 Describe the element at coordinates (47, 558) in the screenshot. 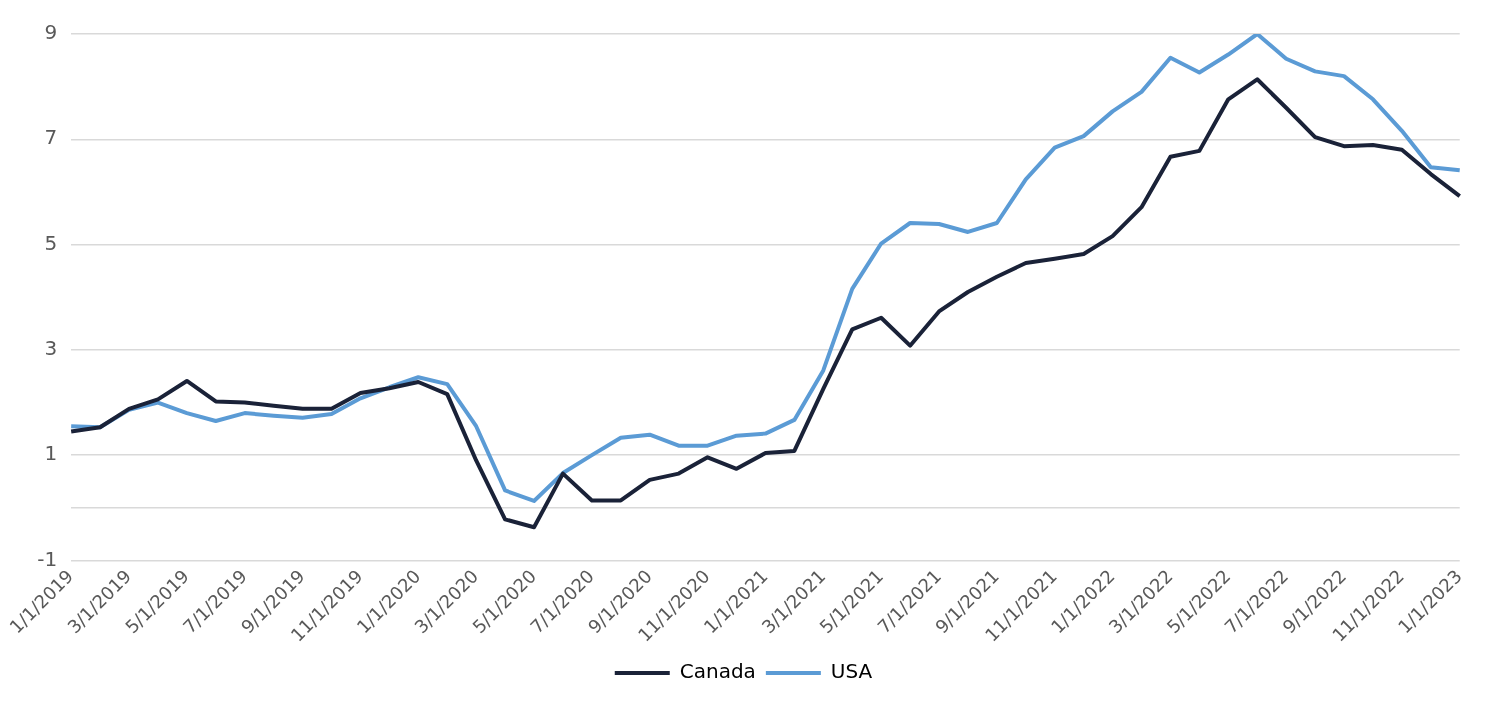

I see `y-tick-label: -1` at that location.